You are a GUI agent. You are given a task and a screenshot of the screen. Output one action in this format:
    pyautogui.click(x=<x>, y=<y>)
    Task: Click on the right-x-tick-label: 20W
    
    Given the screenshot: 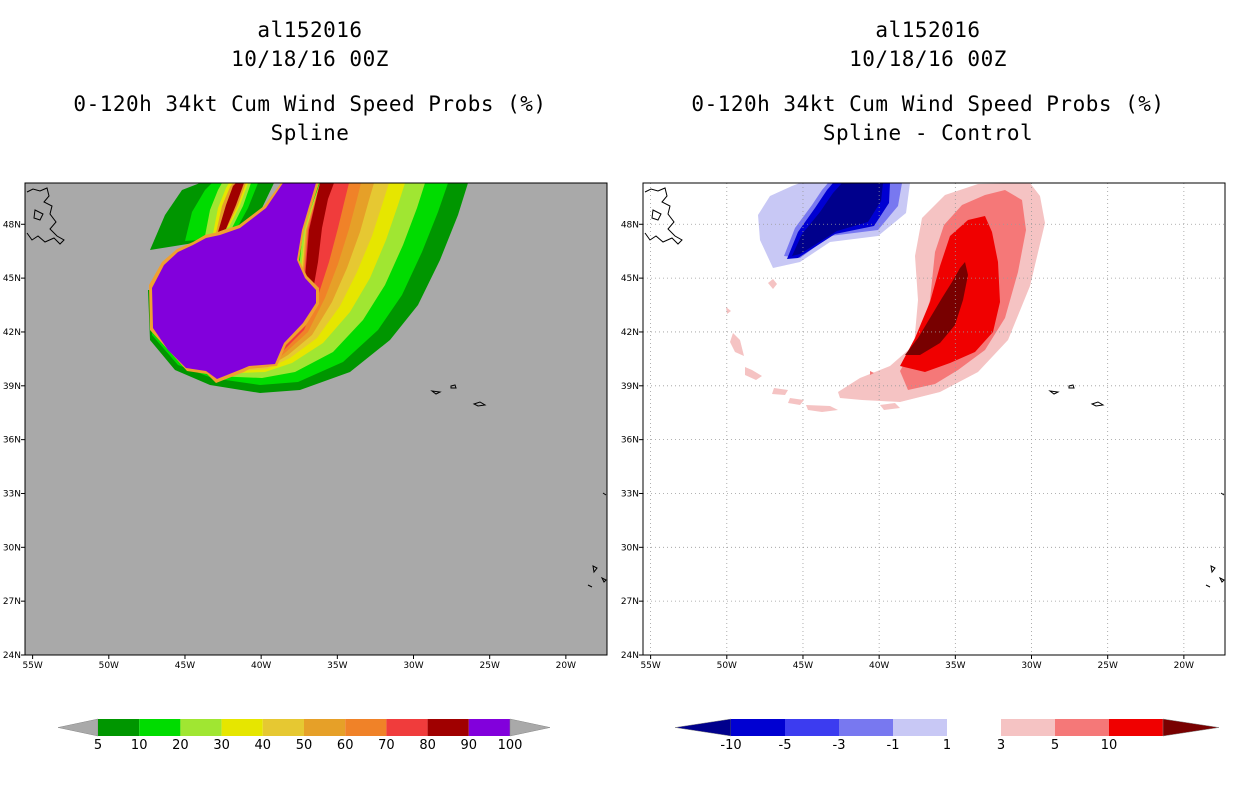 What is the action you would take?
    pyautogui.click(x=1184, y=666)
    